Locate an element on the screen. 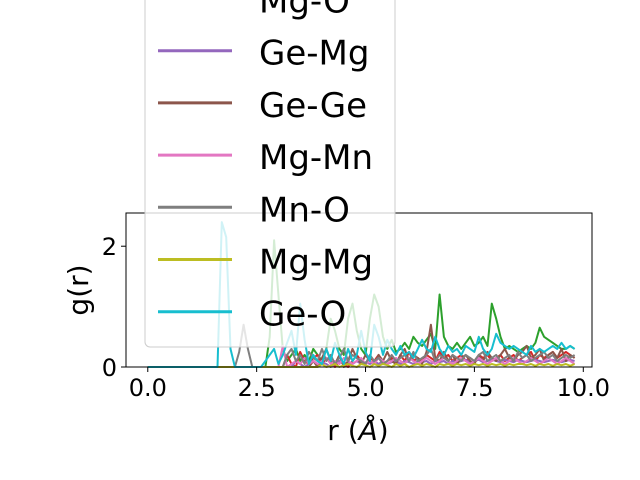 The height and width of the screenshot is (480, 640). x-tick-label: 7.5 is located at coordinates (474, 388).